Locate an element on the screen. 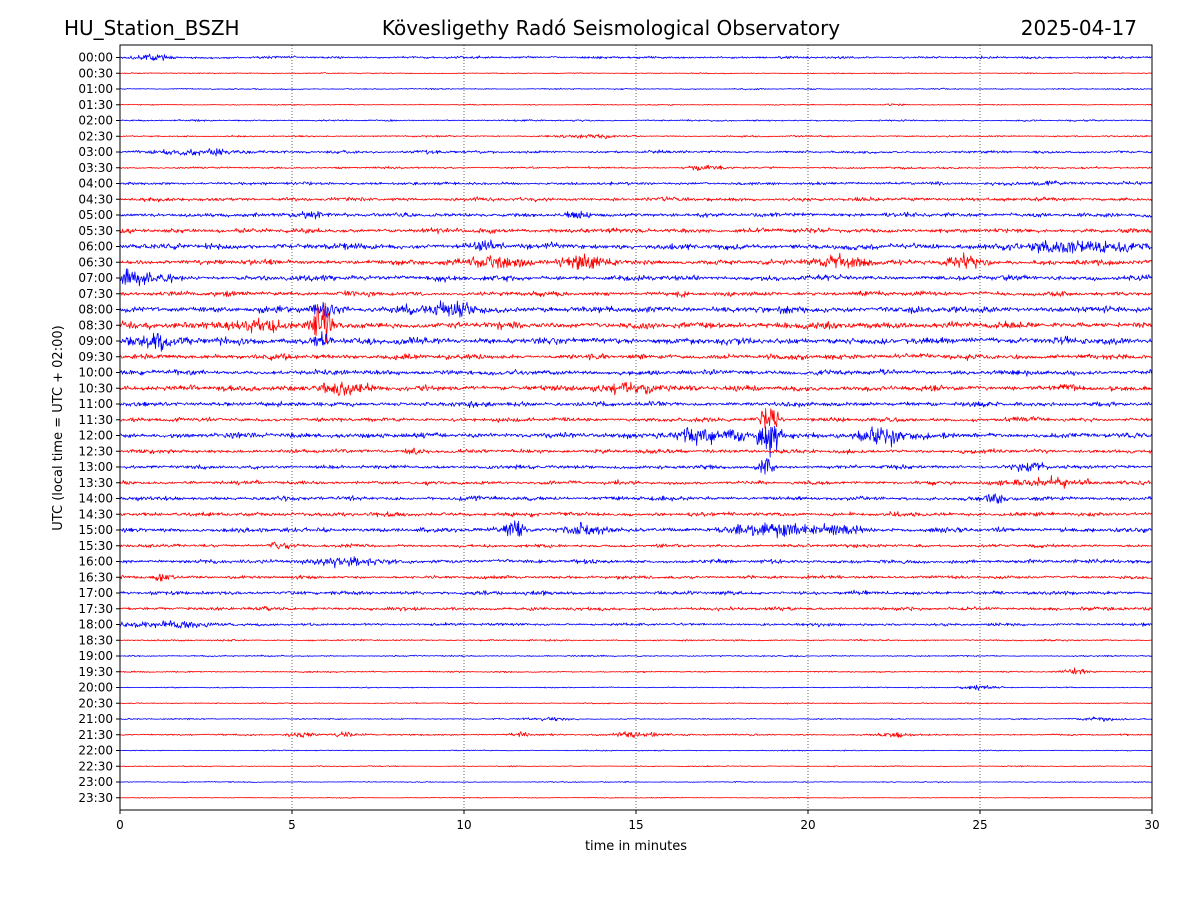 Image resolution: width=1200 pixels, height=900 pixels. y-tick-label: 11:30 is located at coordinates (95, 420).